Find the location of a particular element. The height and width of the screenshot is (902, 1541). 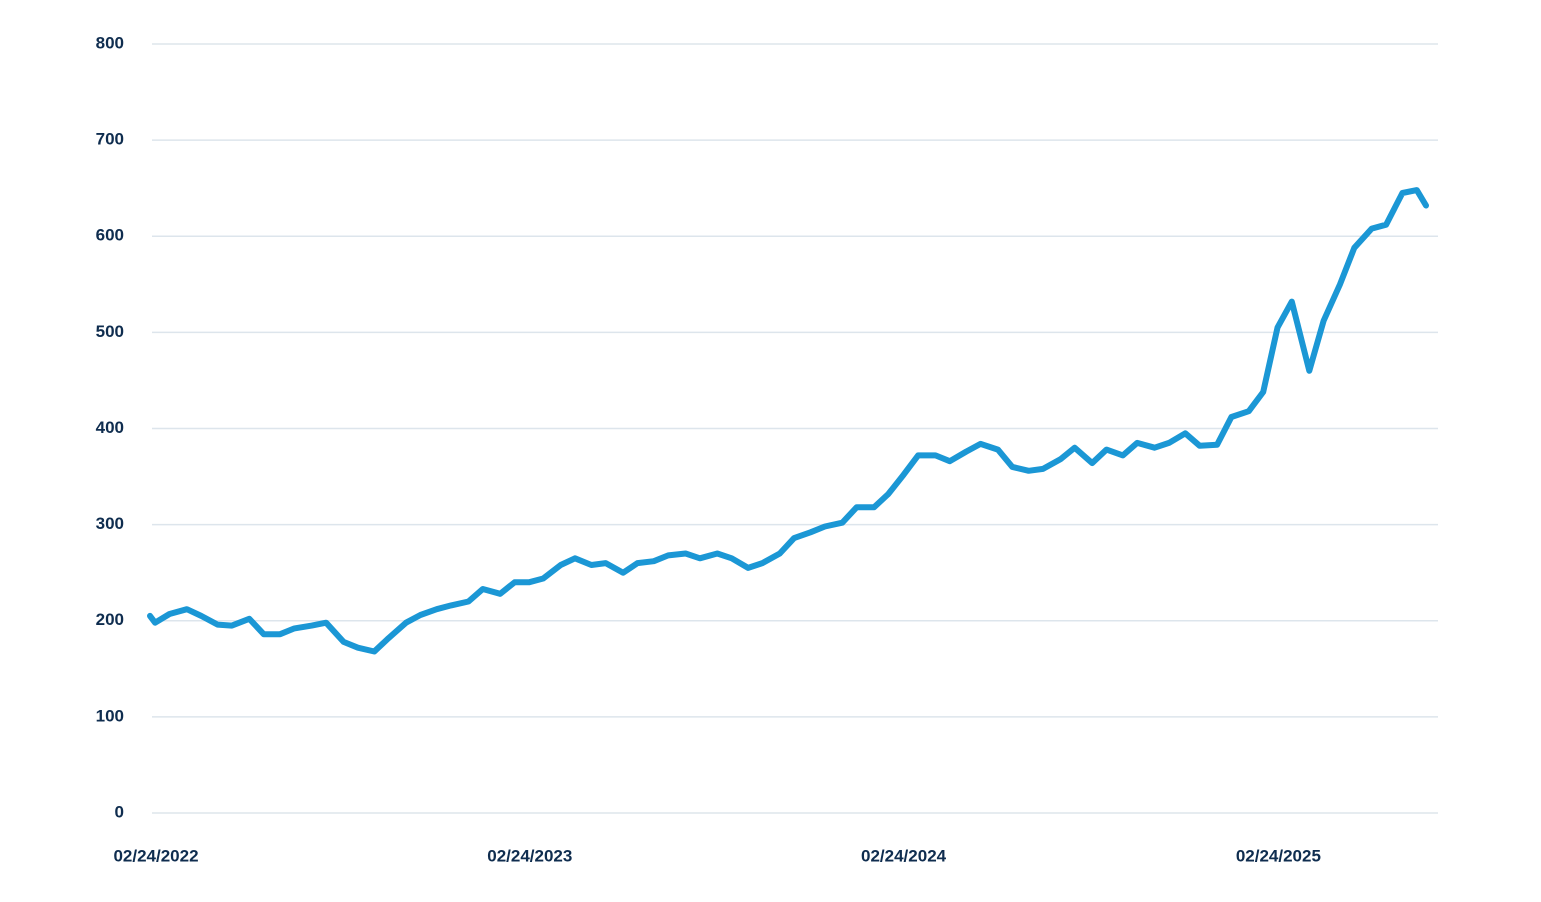

x-tick-label: 02/24/2022 is located at coordinates (155, 855).